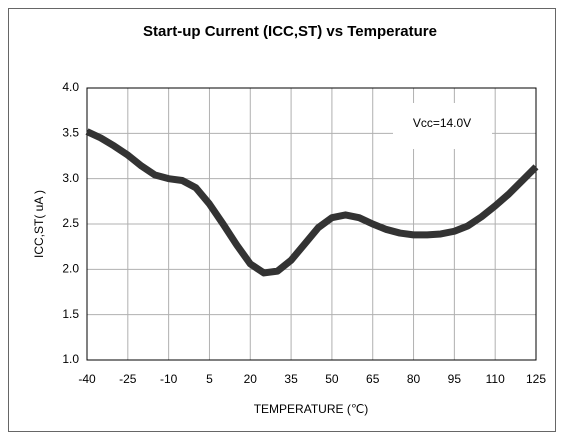  What do you see at coordinates (291, 379) in the screenshot?
I see `x-tick-label: 35` at bounding box center [291, 379].